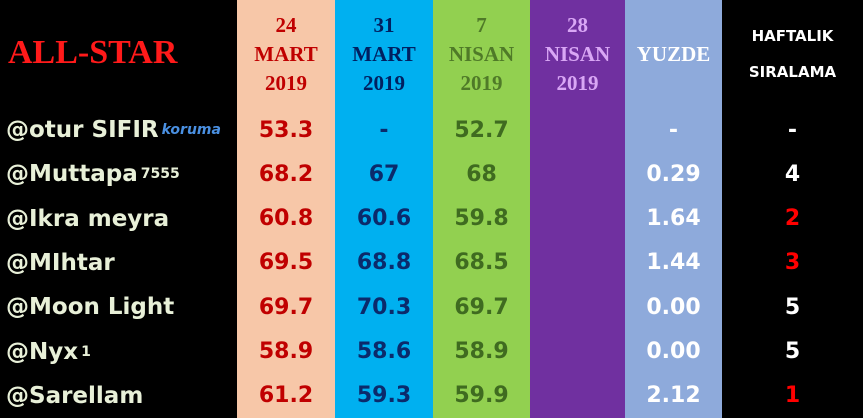  Describe the element at coordinates (82, 130) in the screenshot. I see `name-text: @otur SIFIR` at that location.